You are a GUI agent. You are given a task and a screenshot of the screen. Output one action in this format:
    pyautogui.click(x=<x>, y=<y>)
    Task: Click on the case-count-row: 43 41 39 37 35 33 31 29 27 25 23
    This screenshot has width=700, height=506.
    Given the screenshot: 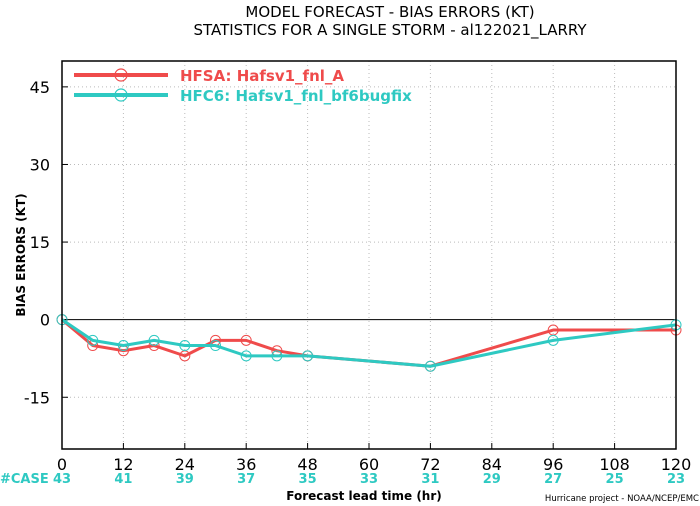 What is the action you would take?
    pyautogui.click(x=369, y=479)
    